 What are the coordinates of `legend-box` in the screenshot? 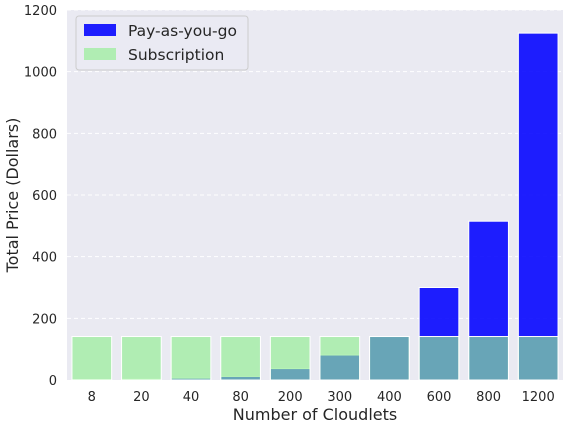 It's located at (162, 43).